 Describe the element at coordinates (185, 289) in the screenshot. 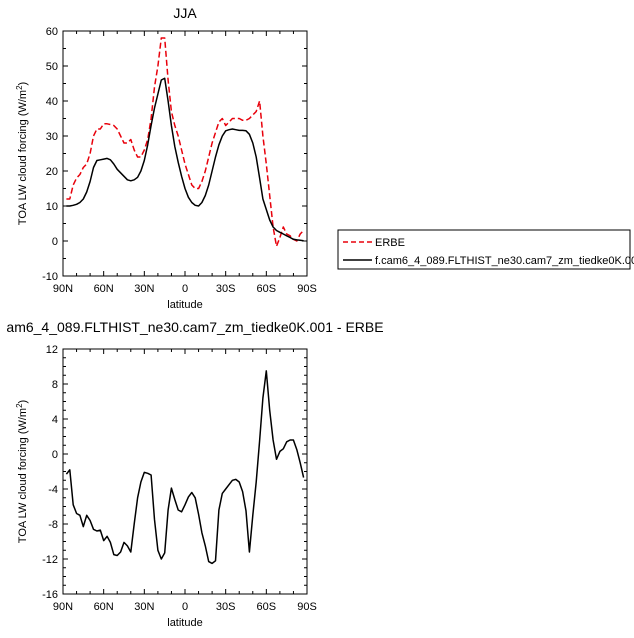

I see `top-chart-x-tick-label: 0` at that location.